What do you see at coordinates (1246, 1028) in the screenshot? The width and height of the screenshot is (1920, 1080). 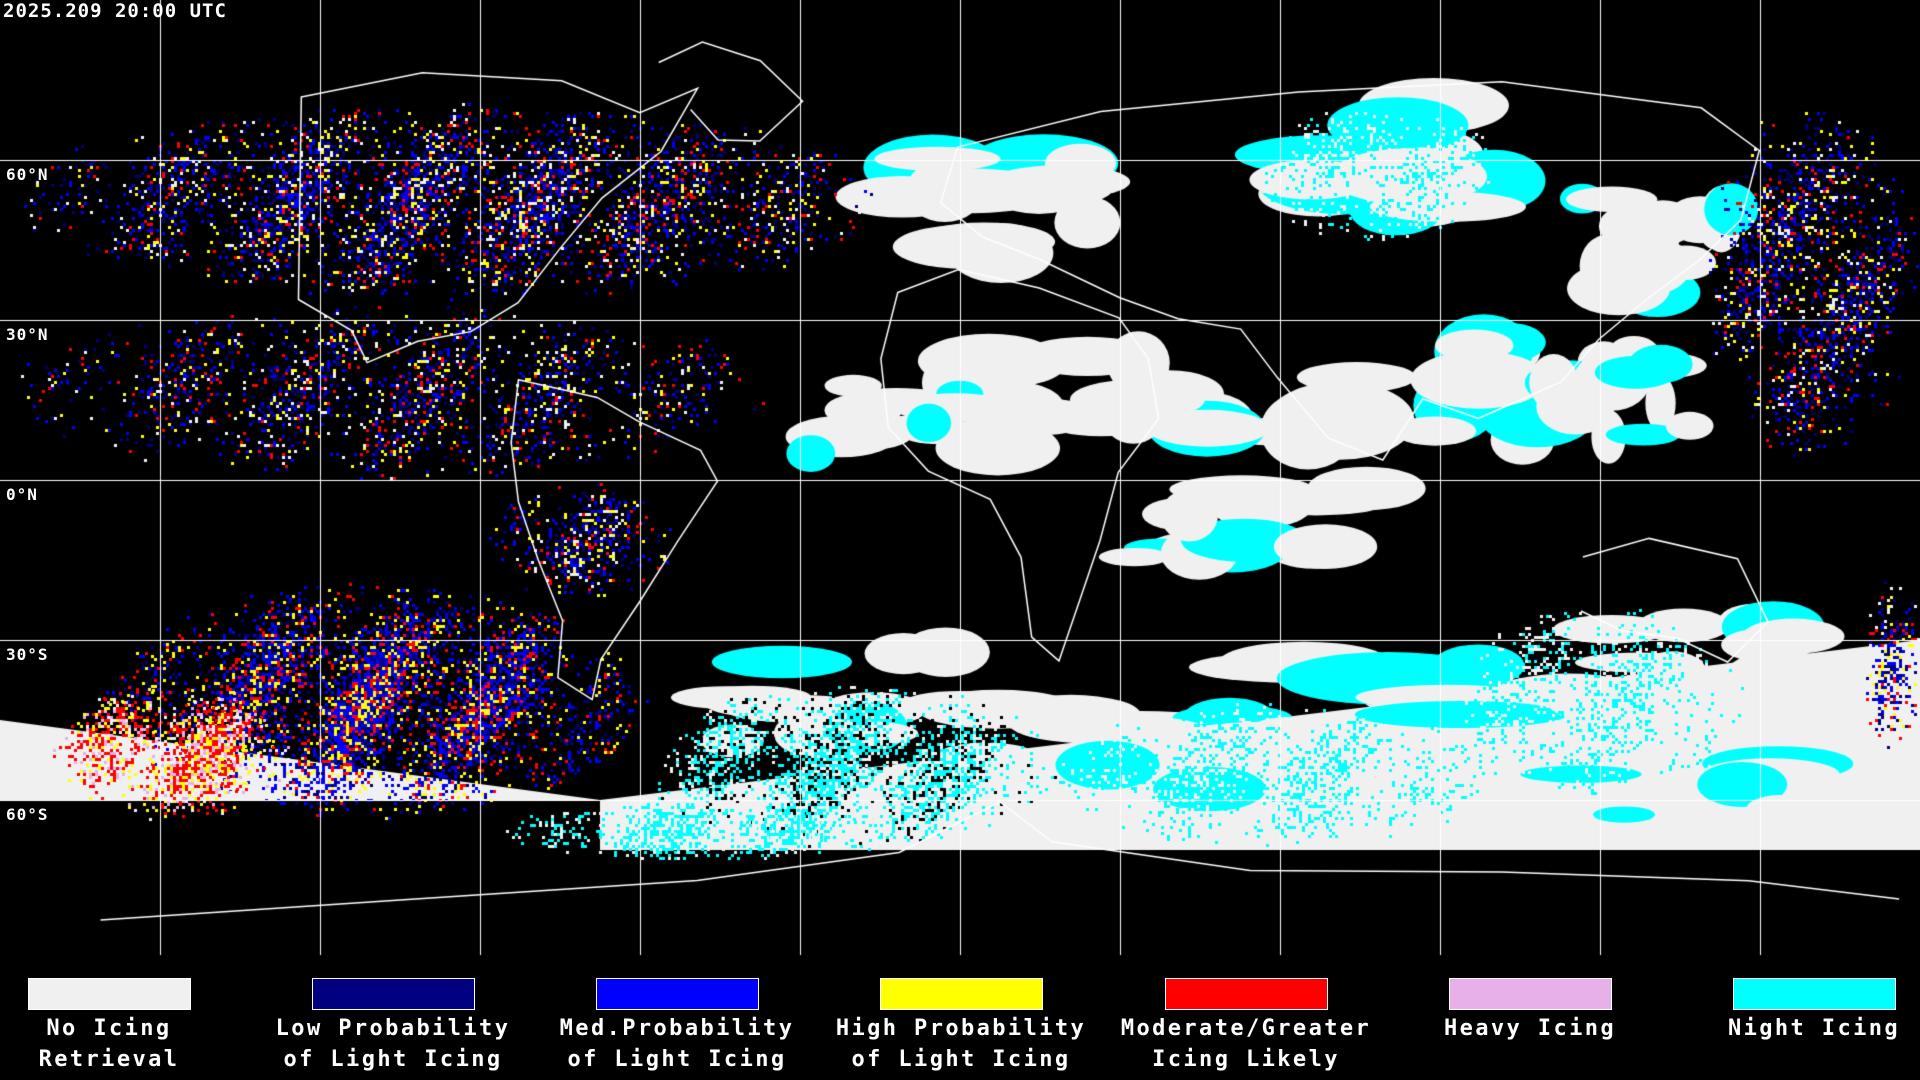 I see `legend-label: Moderate/Greater` at bounding box center [1246, 1028].